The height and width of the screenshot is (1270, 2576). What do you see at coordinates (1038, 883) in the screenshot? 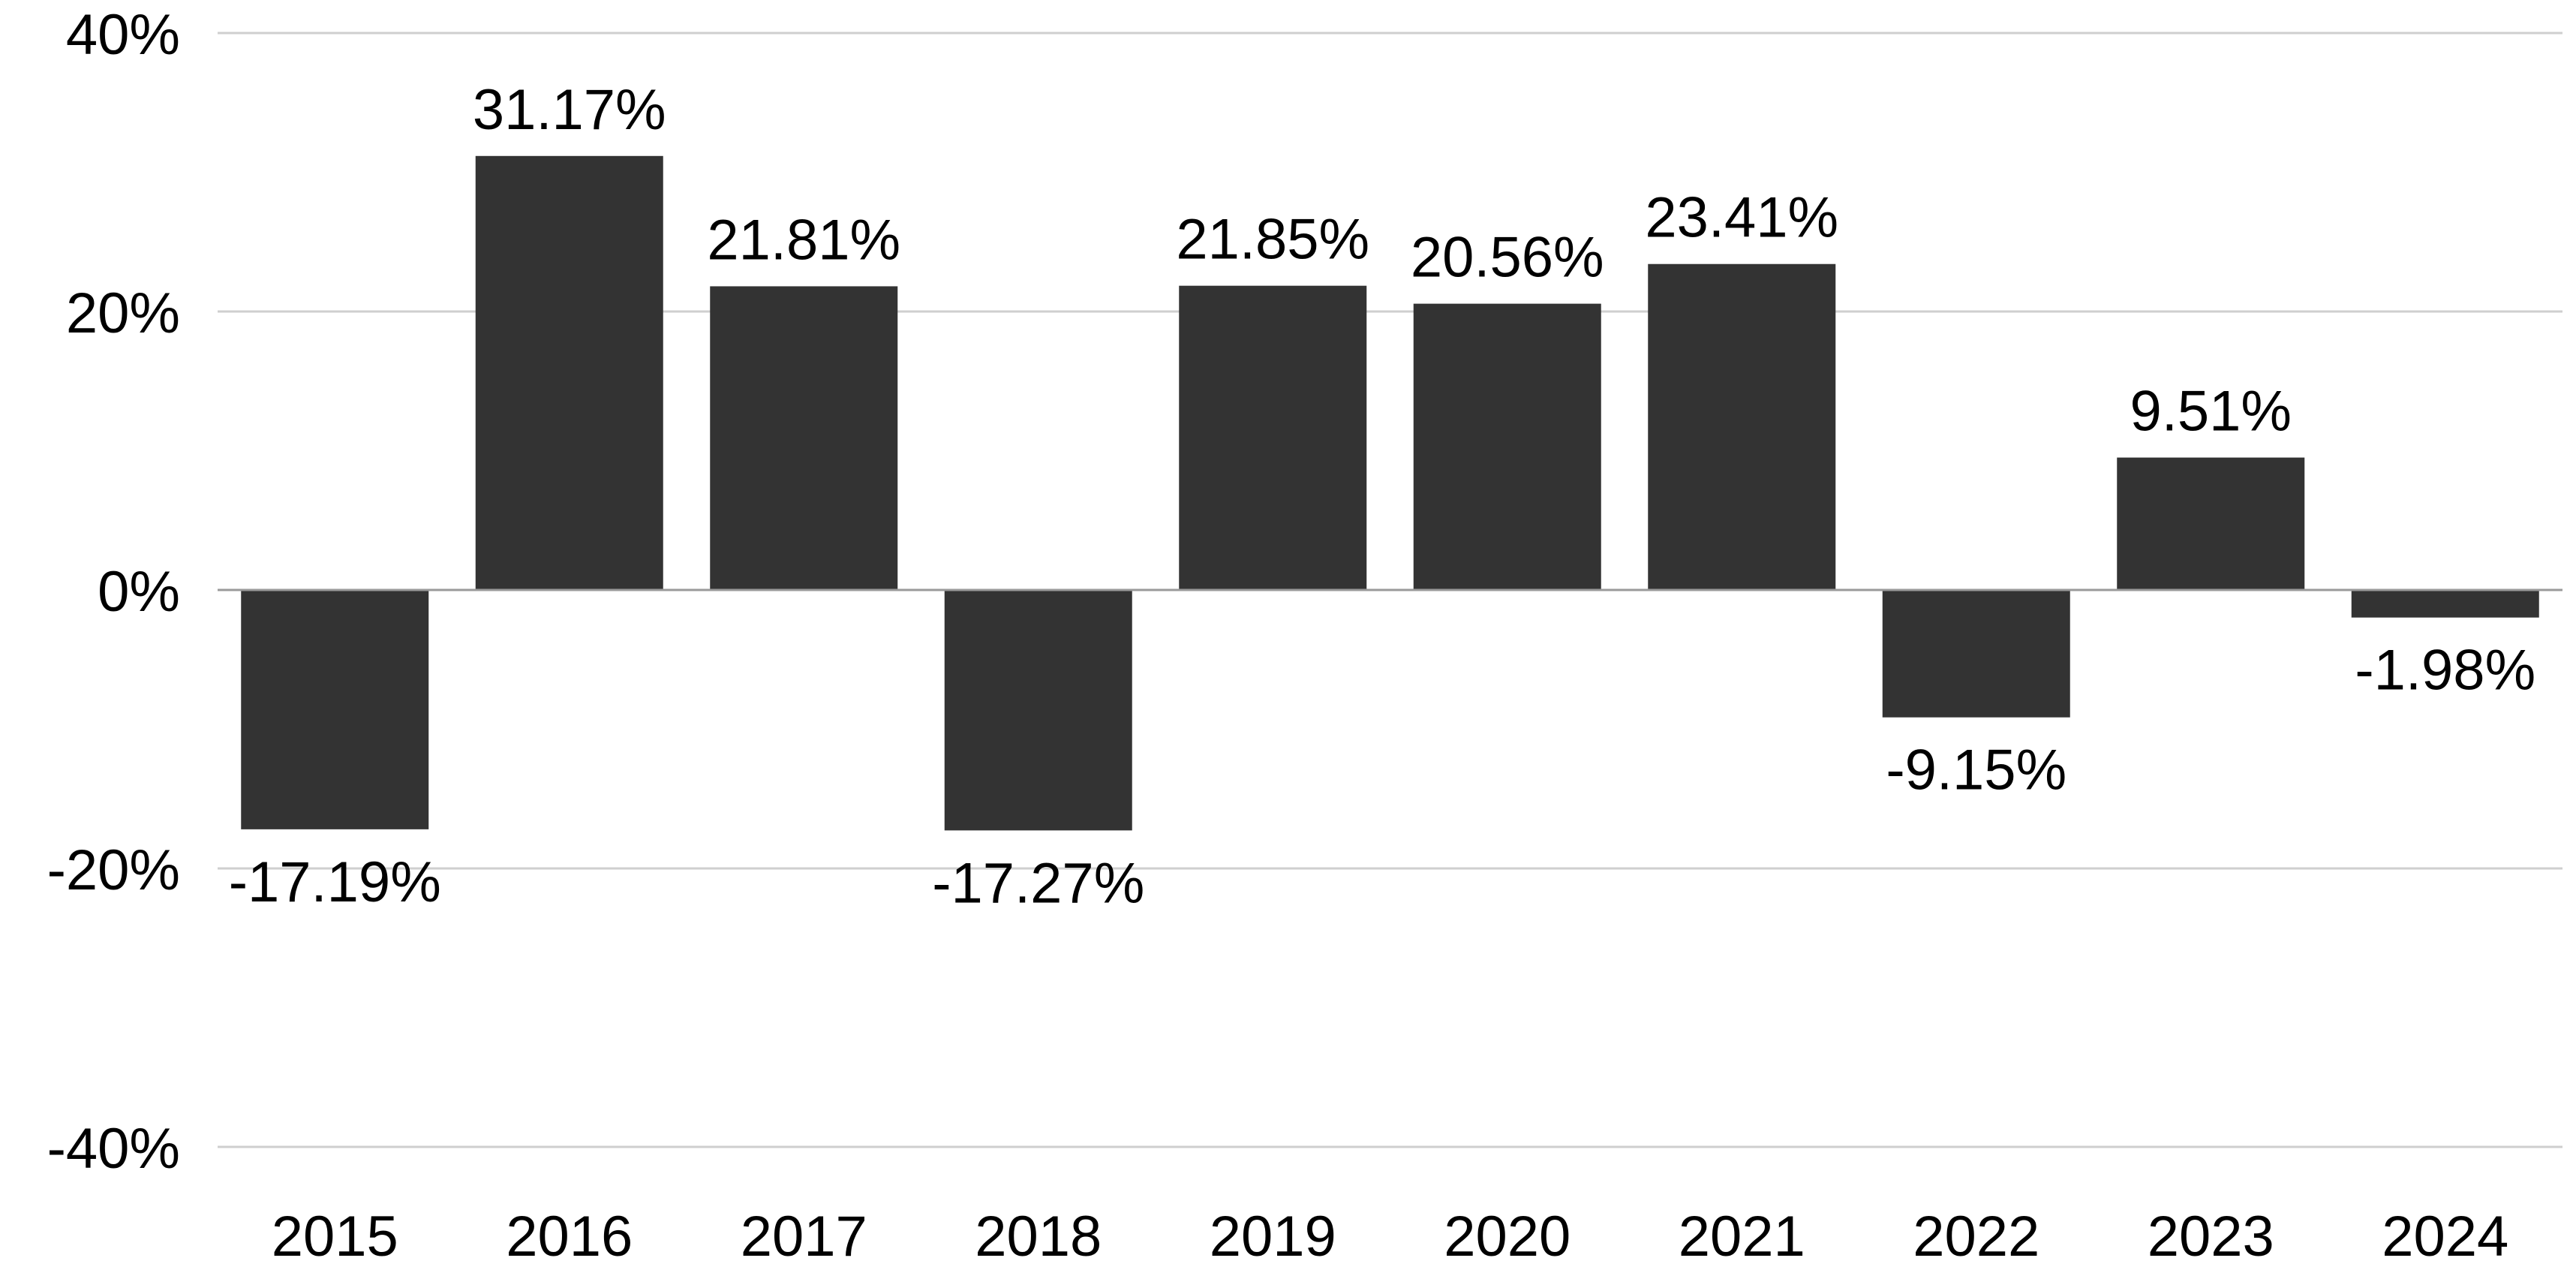
I see `data-label-2018: -17.27%` at bounding box center [1038, 883].